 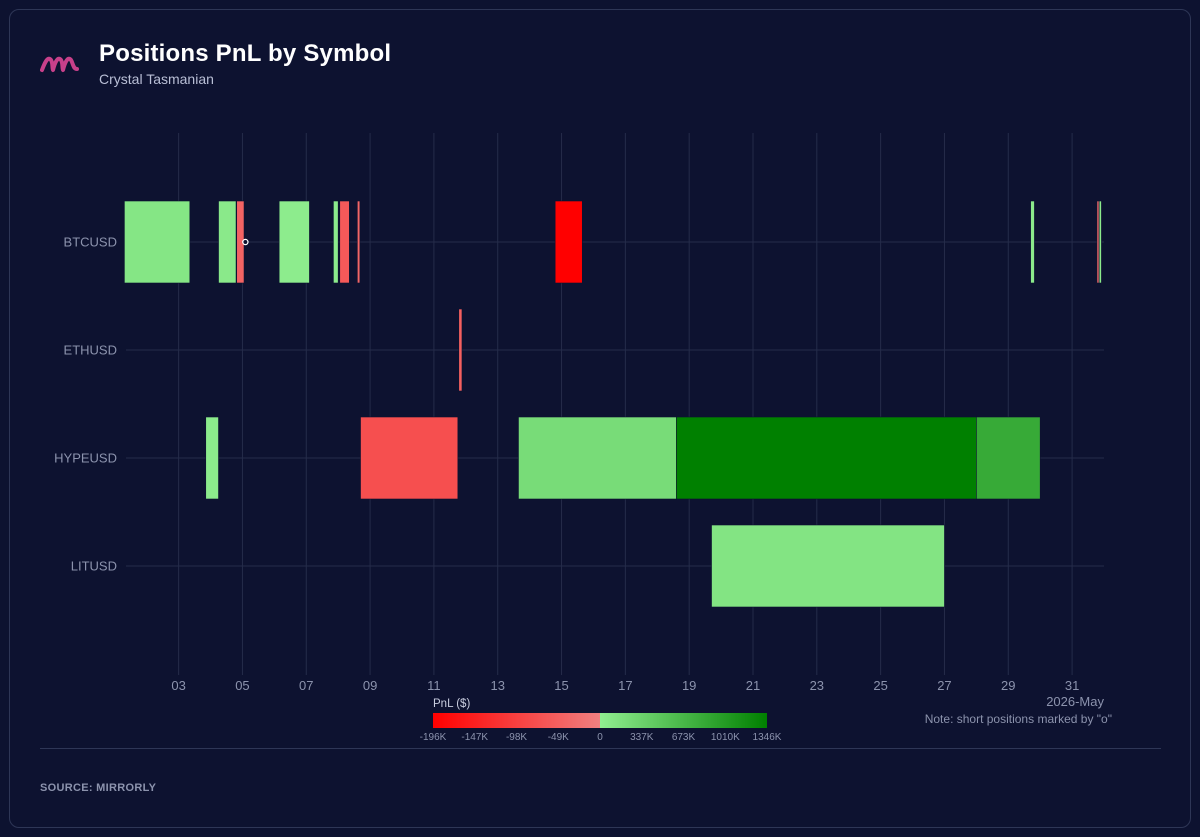 What do you see at coordinates (558, 737) in the screenshot?
I see `colorbar-tick-label: -49K` at bounding box center [558, 737].